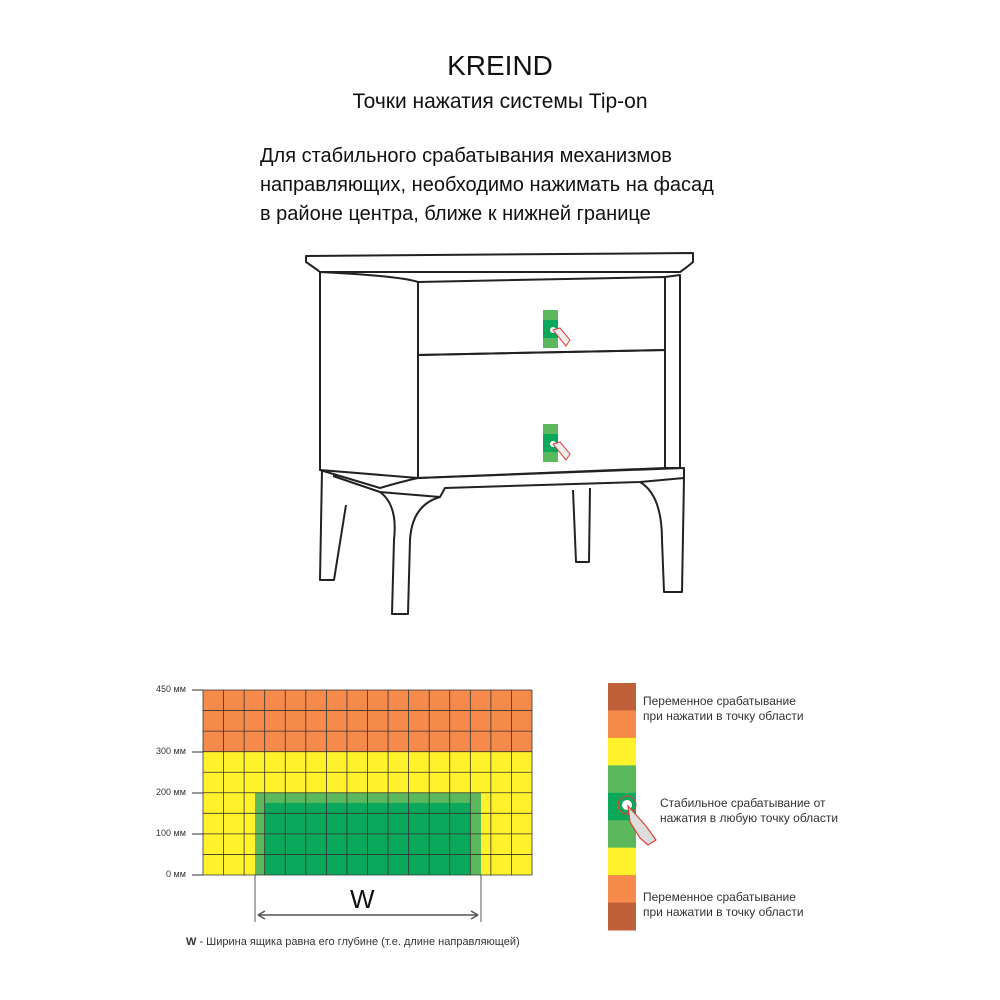 The height and width of the screenshot is (1000, 1000). Describe the element at coordinates (662, 535) in the screenshot. I see `leg-right` at that location.